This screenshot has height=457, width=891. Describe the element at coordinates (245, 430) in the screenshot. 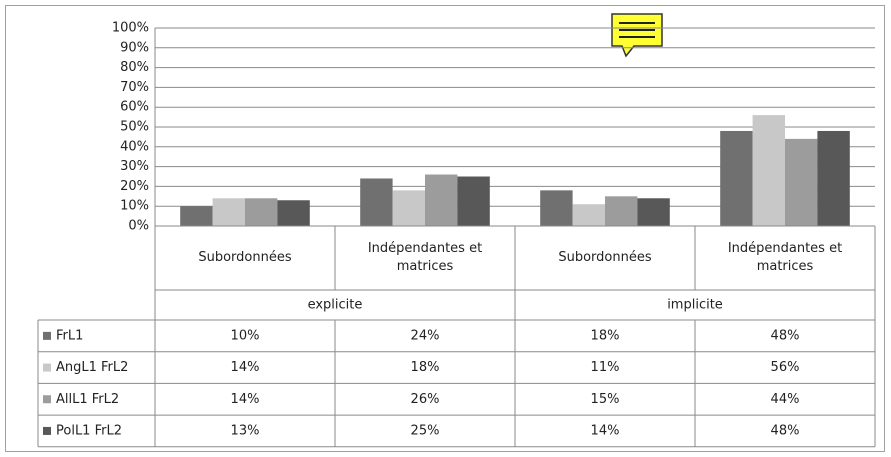

I see `data-label: 13%` at that location.